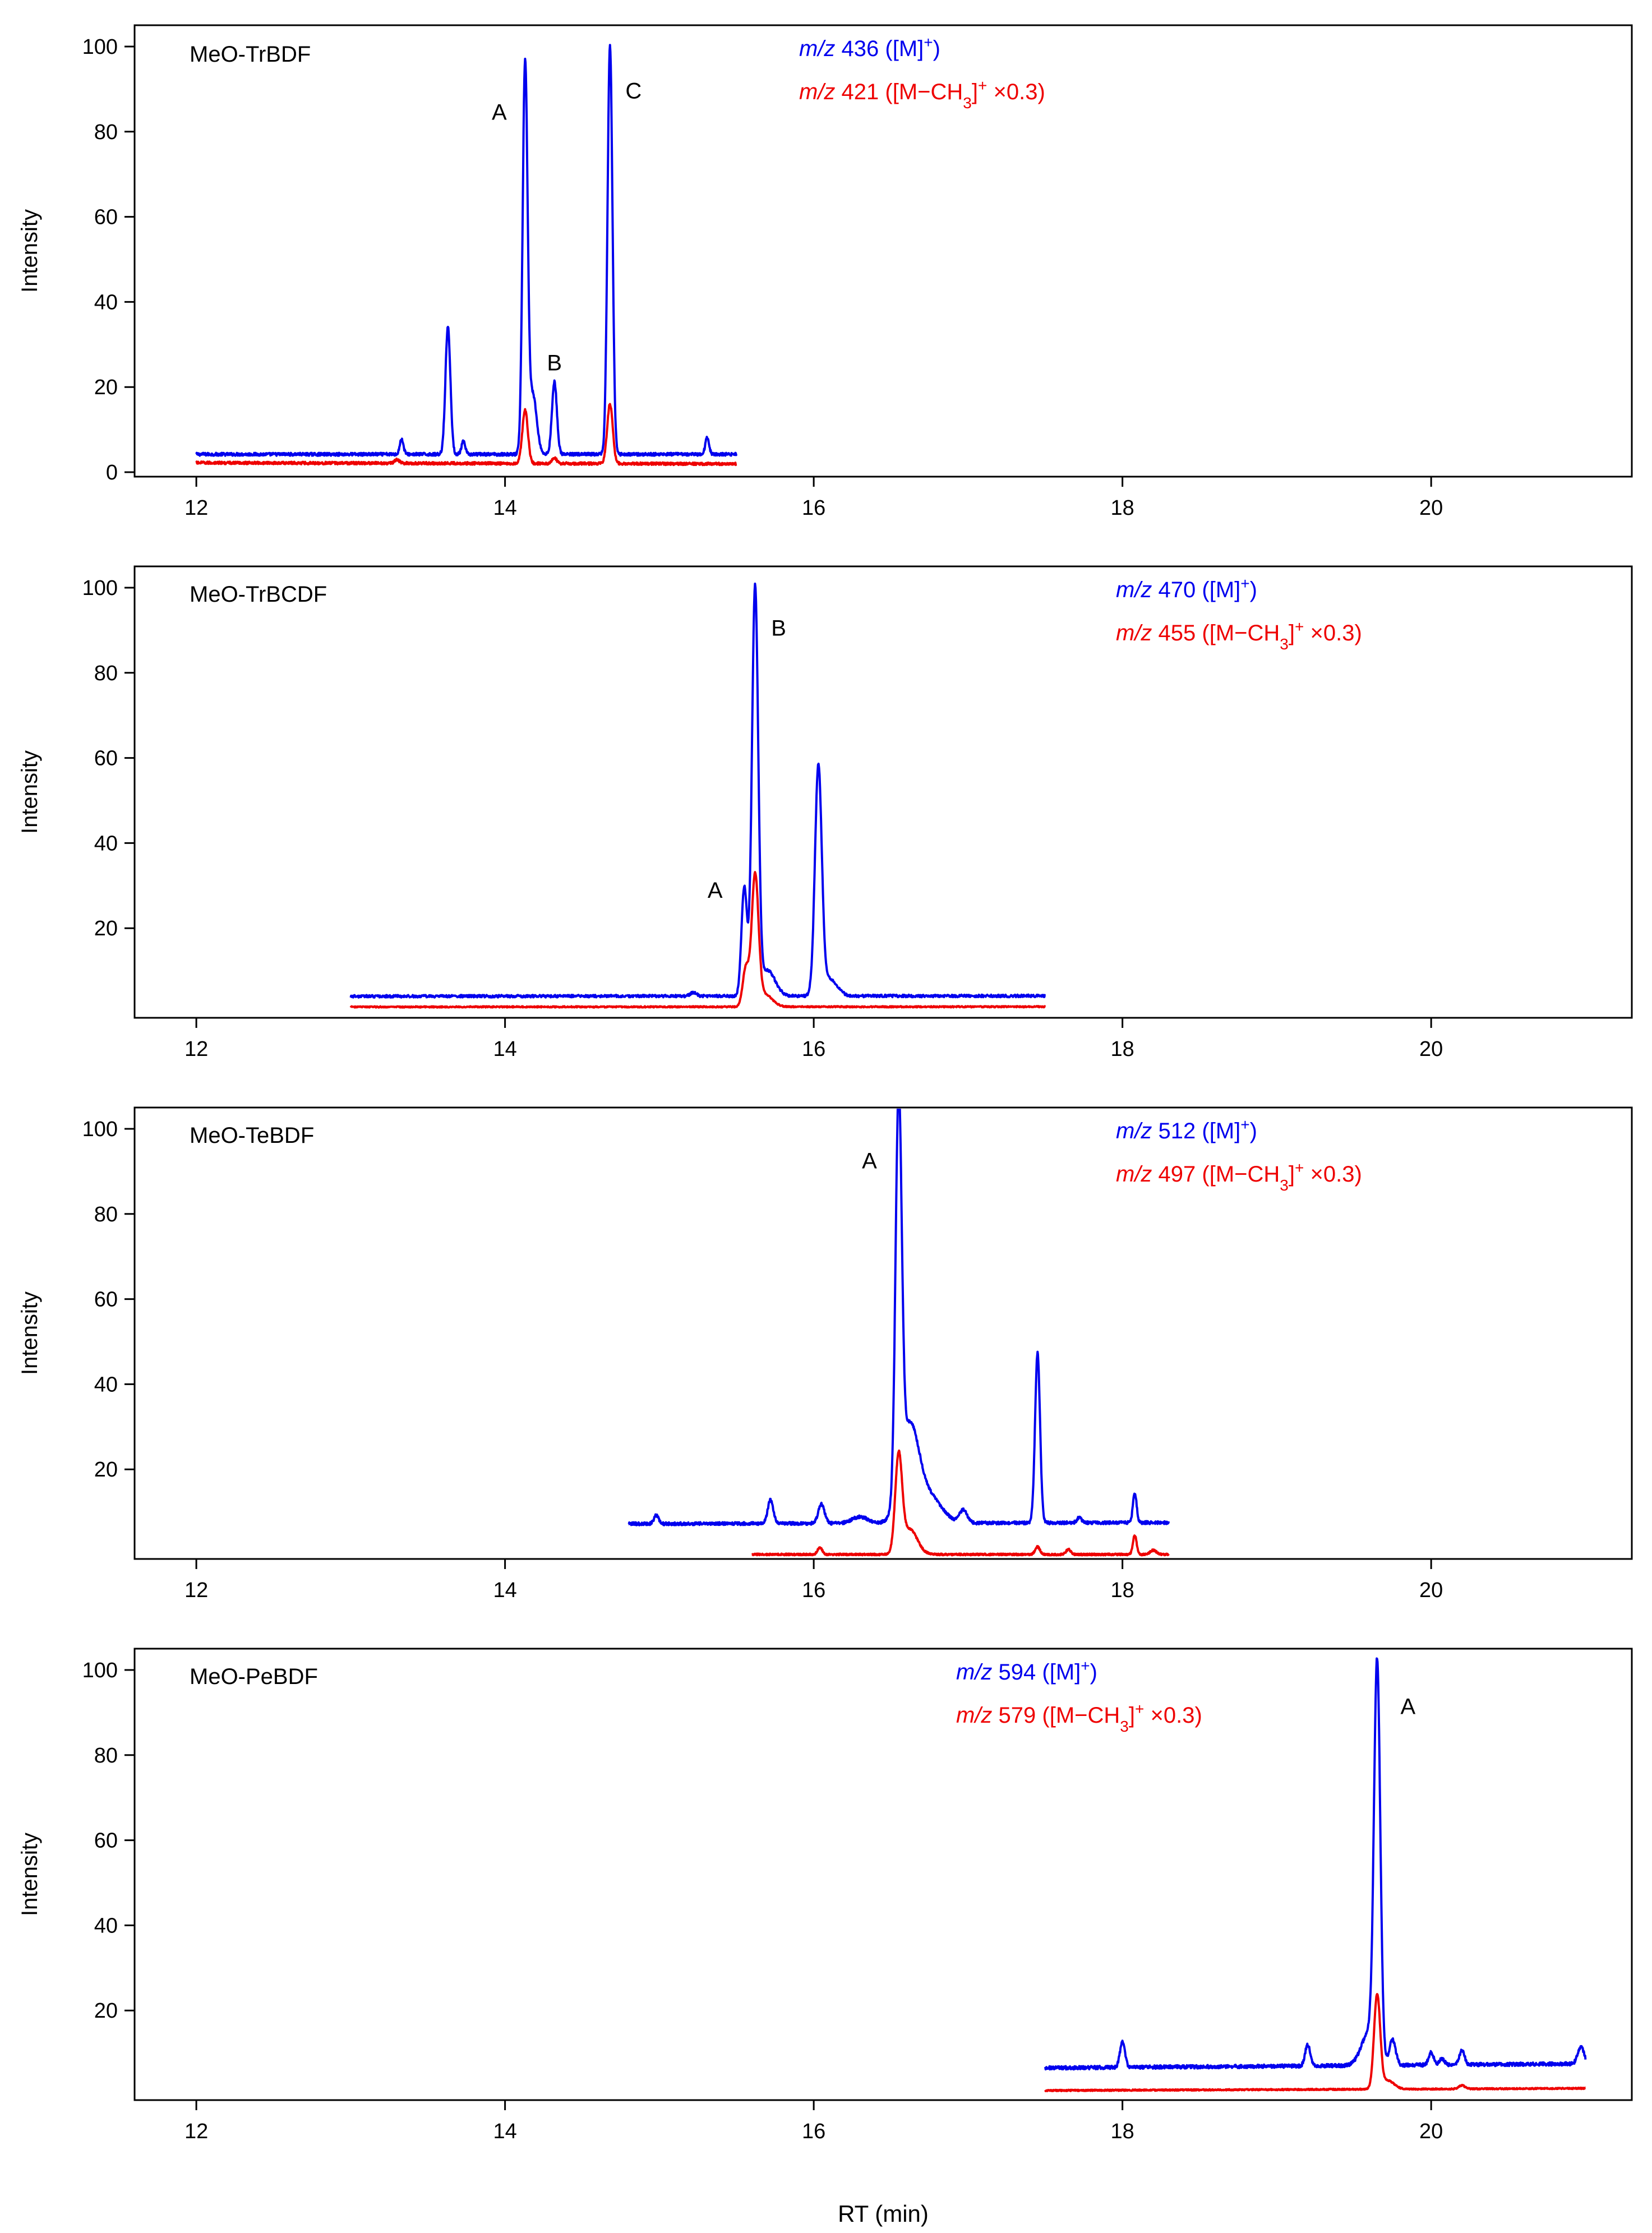  Describe the element at coordinates (1239, 635) in the screenshot. I see `legend-entry: m/z 455 ([M−CH3]+ ×0.3)` at that location.